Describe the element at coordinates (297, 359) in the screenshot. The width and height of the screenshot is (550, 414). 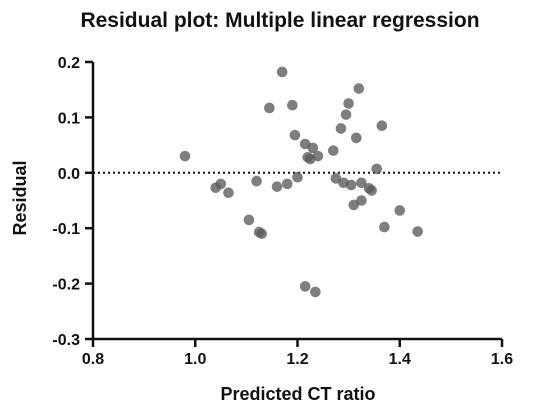
I see `x-tick-label-2: 1.2` at that location.